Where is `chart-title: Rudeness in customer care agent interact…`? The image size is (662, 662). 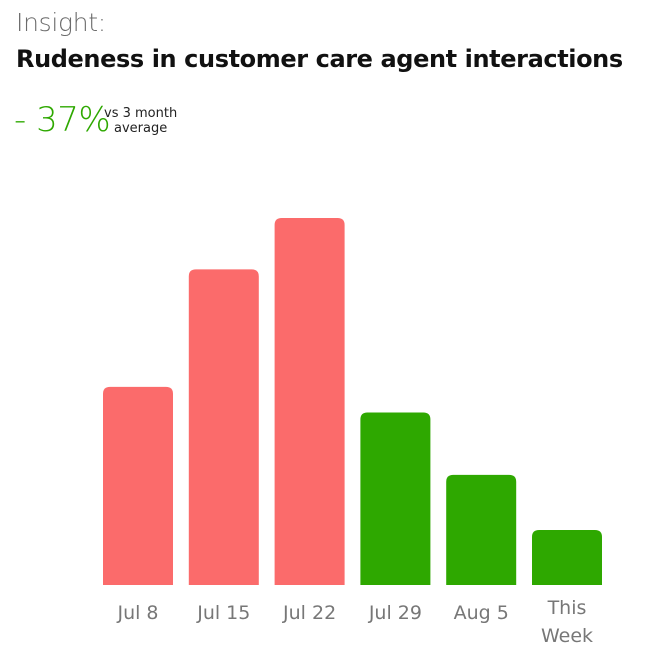
chart-title: Rudeness in customer care agent interact… is located at coordinates (319, 59).